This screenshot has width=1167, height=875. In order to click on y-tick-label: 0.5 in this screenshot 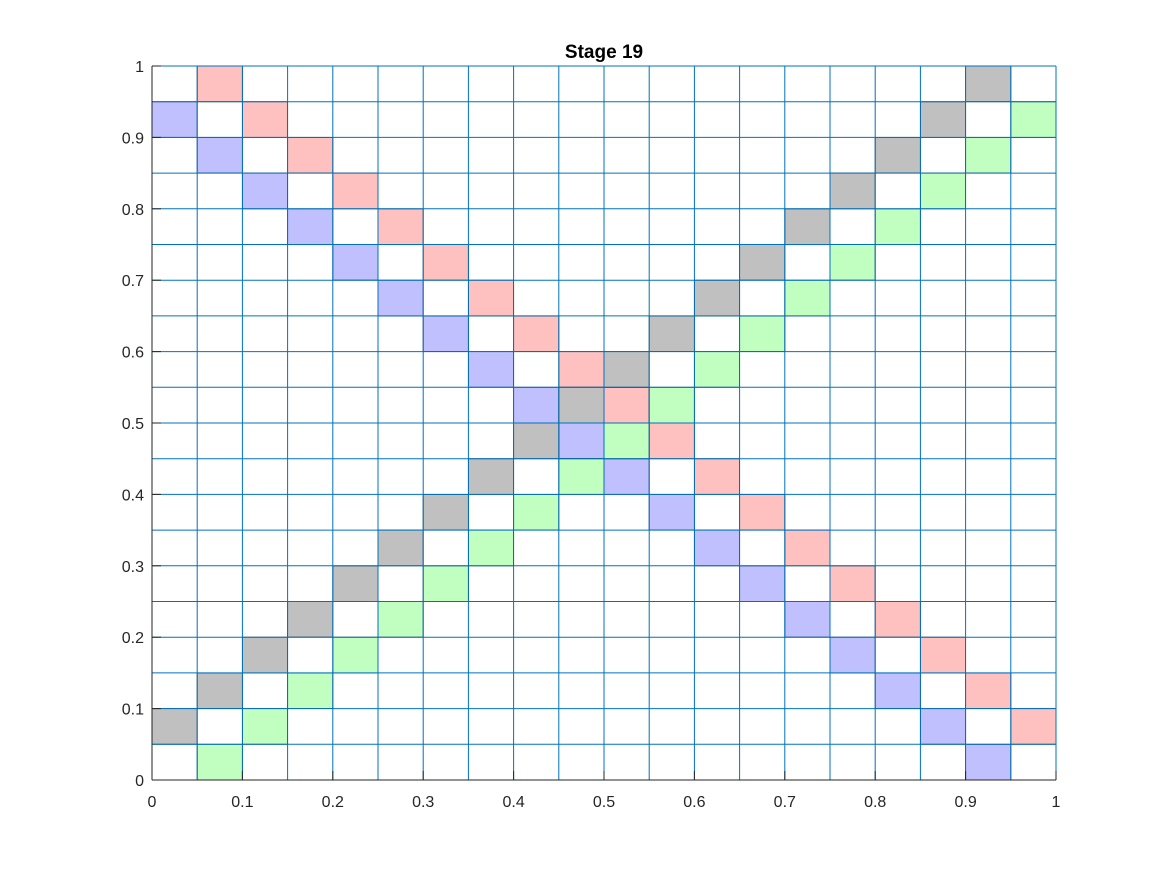, I will do `click(133, 424)`.